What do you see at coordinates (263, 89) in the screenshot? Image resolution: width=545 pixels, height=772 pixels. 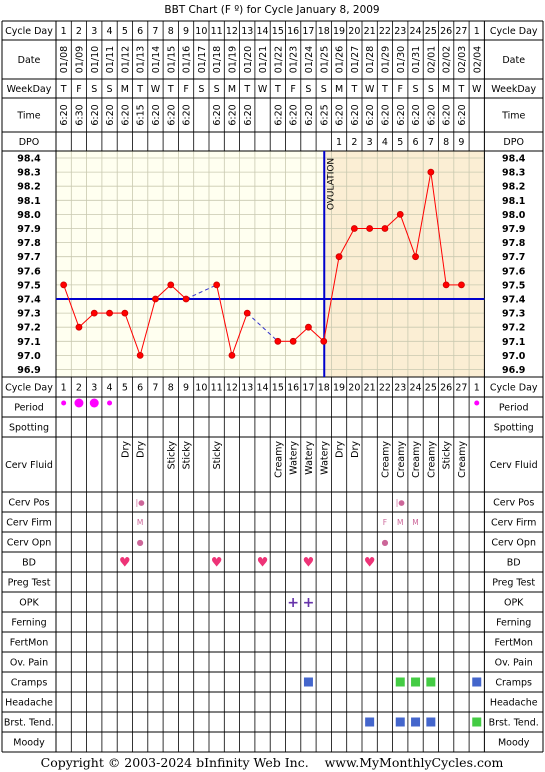 I see `weekday-label: W` at bounding box center [263, 89].